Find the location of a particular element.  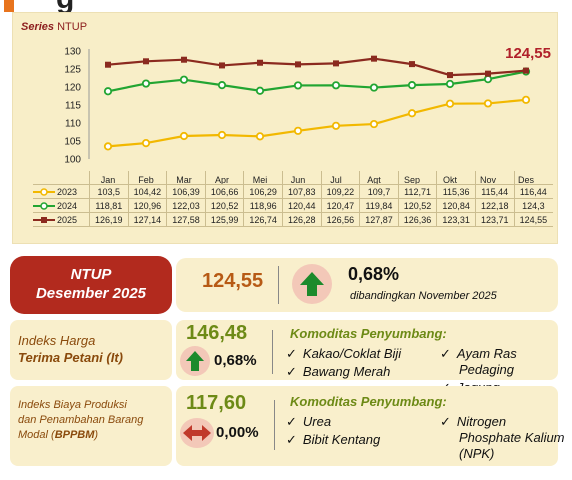

x-tick-label: Mei is located at coordinates (260, 180).